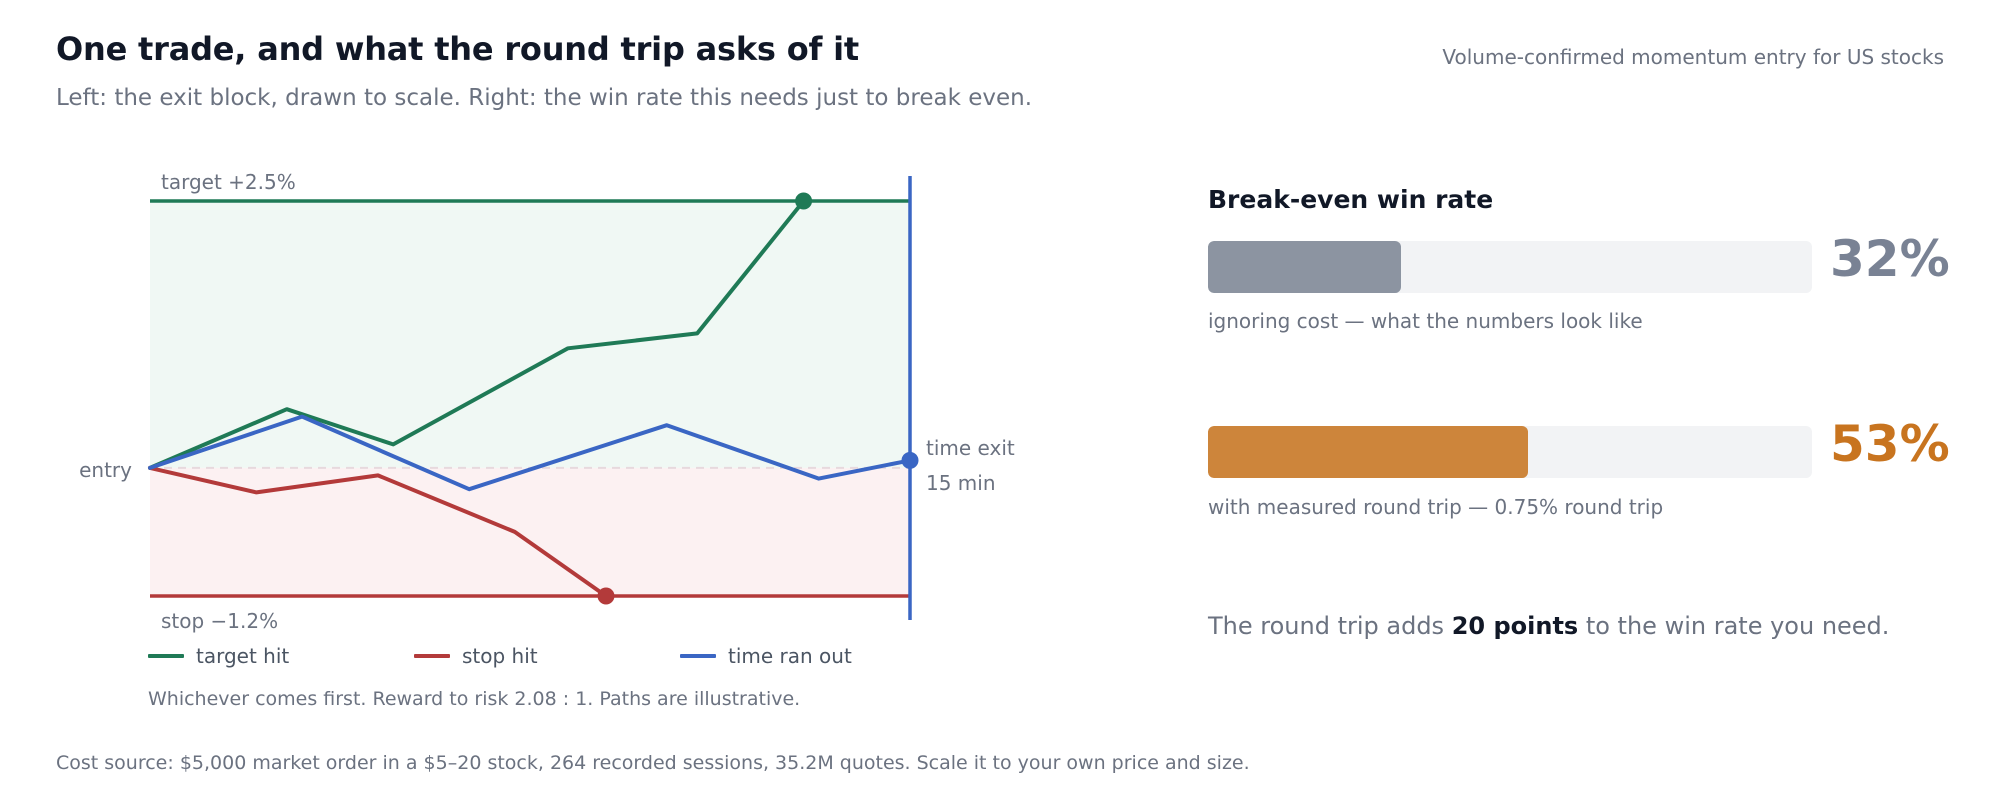  What do you see at coordinates (500, 656) in the screenshot?
I see `legend-label-stop: stop hit` at bounding box center [500, 656].